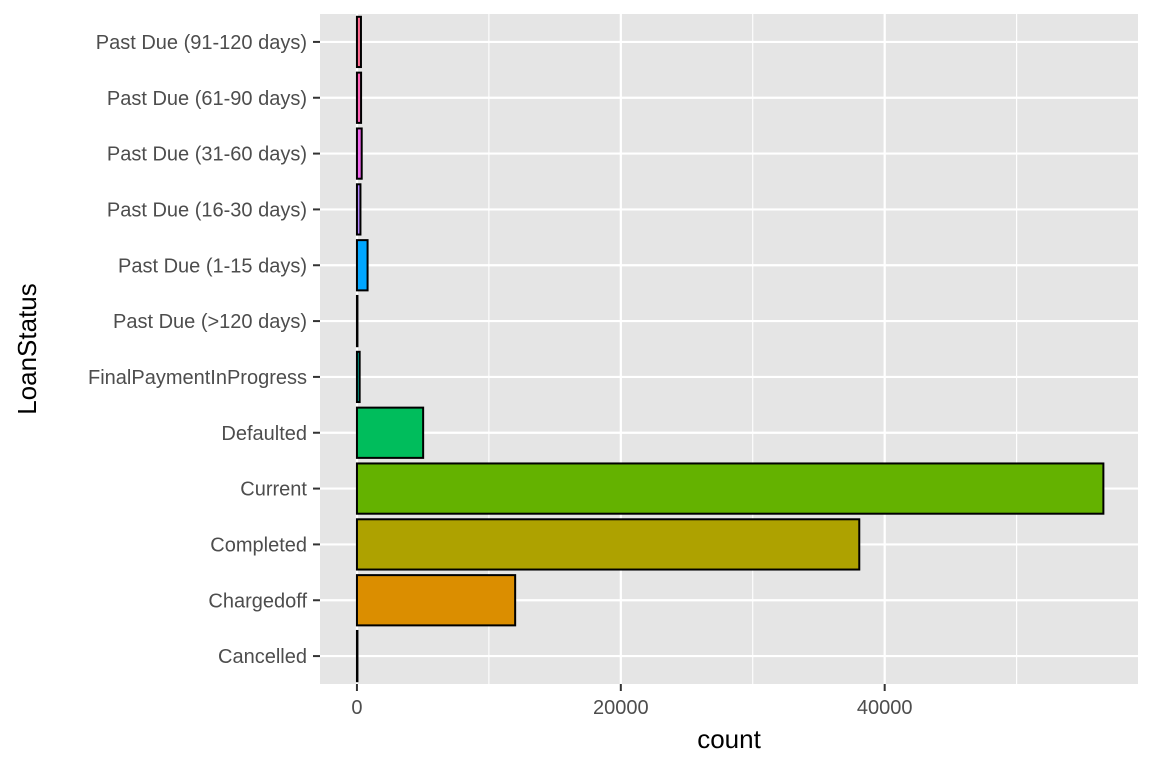 The image size is (1152, 773). Describe the element at coordinates (362, 265) in the screenshot. I see `bar-past-due-1-15-days` at that location.